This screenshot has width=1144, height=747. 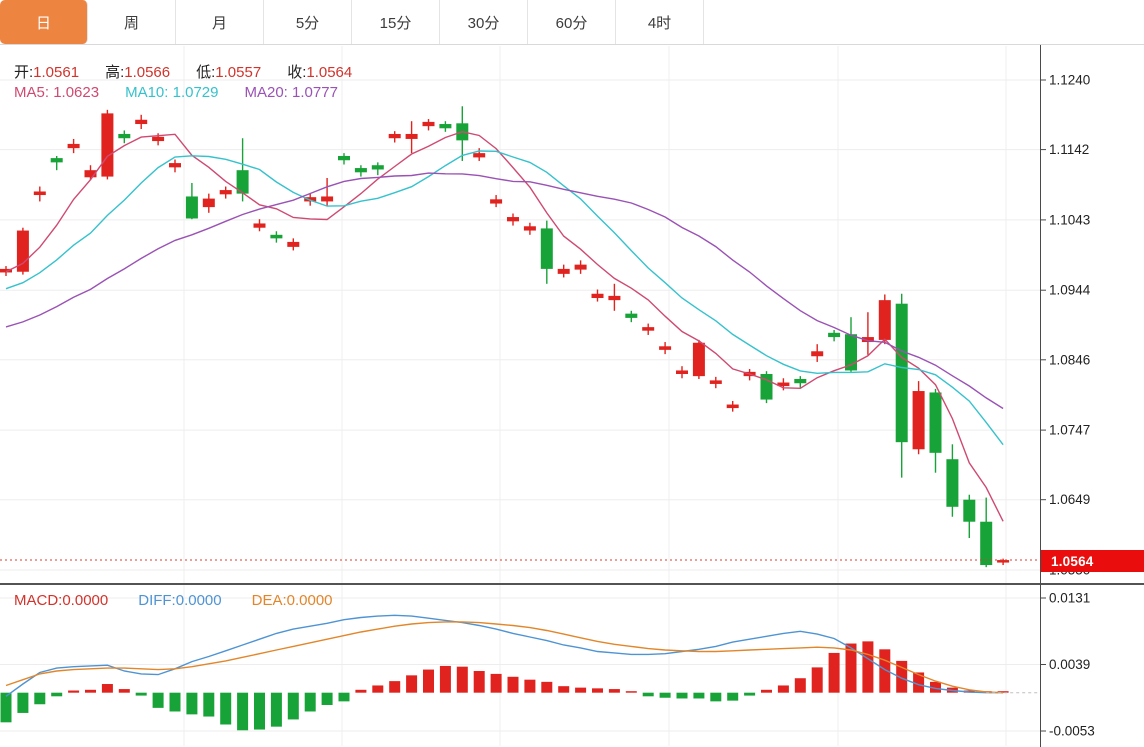 I want to click on diff-readout: DIFF:0.0000, so click(x=180, y=600).